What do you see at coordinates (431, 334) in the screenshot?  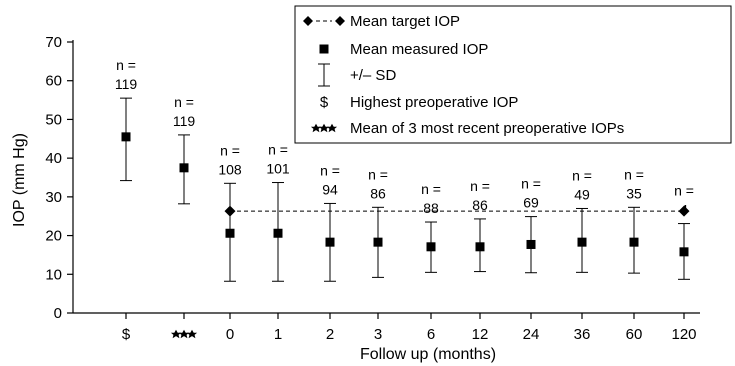 I see `x-tick-label: 6` at bounding box center [431, 334].